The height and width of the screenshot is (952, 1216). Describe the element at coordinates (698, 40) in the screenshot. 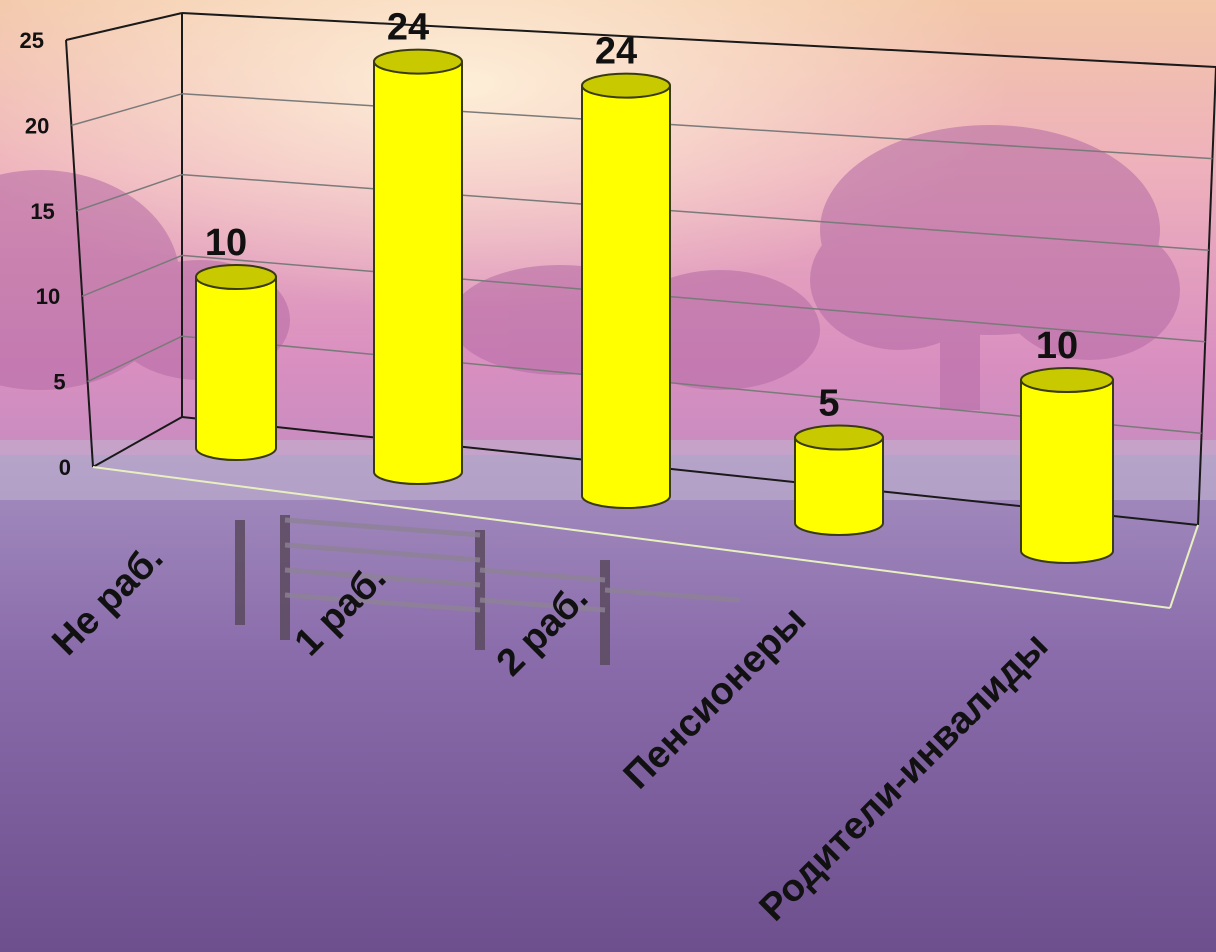

I see `back-wall-top-edge` at that location.